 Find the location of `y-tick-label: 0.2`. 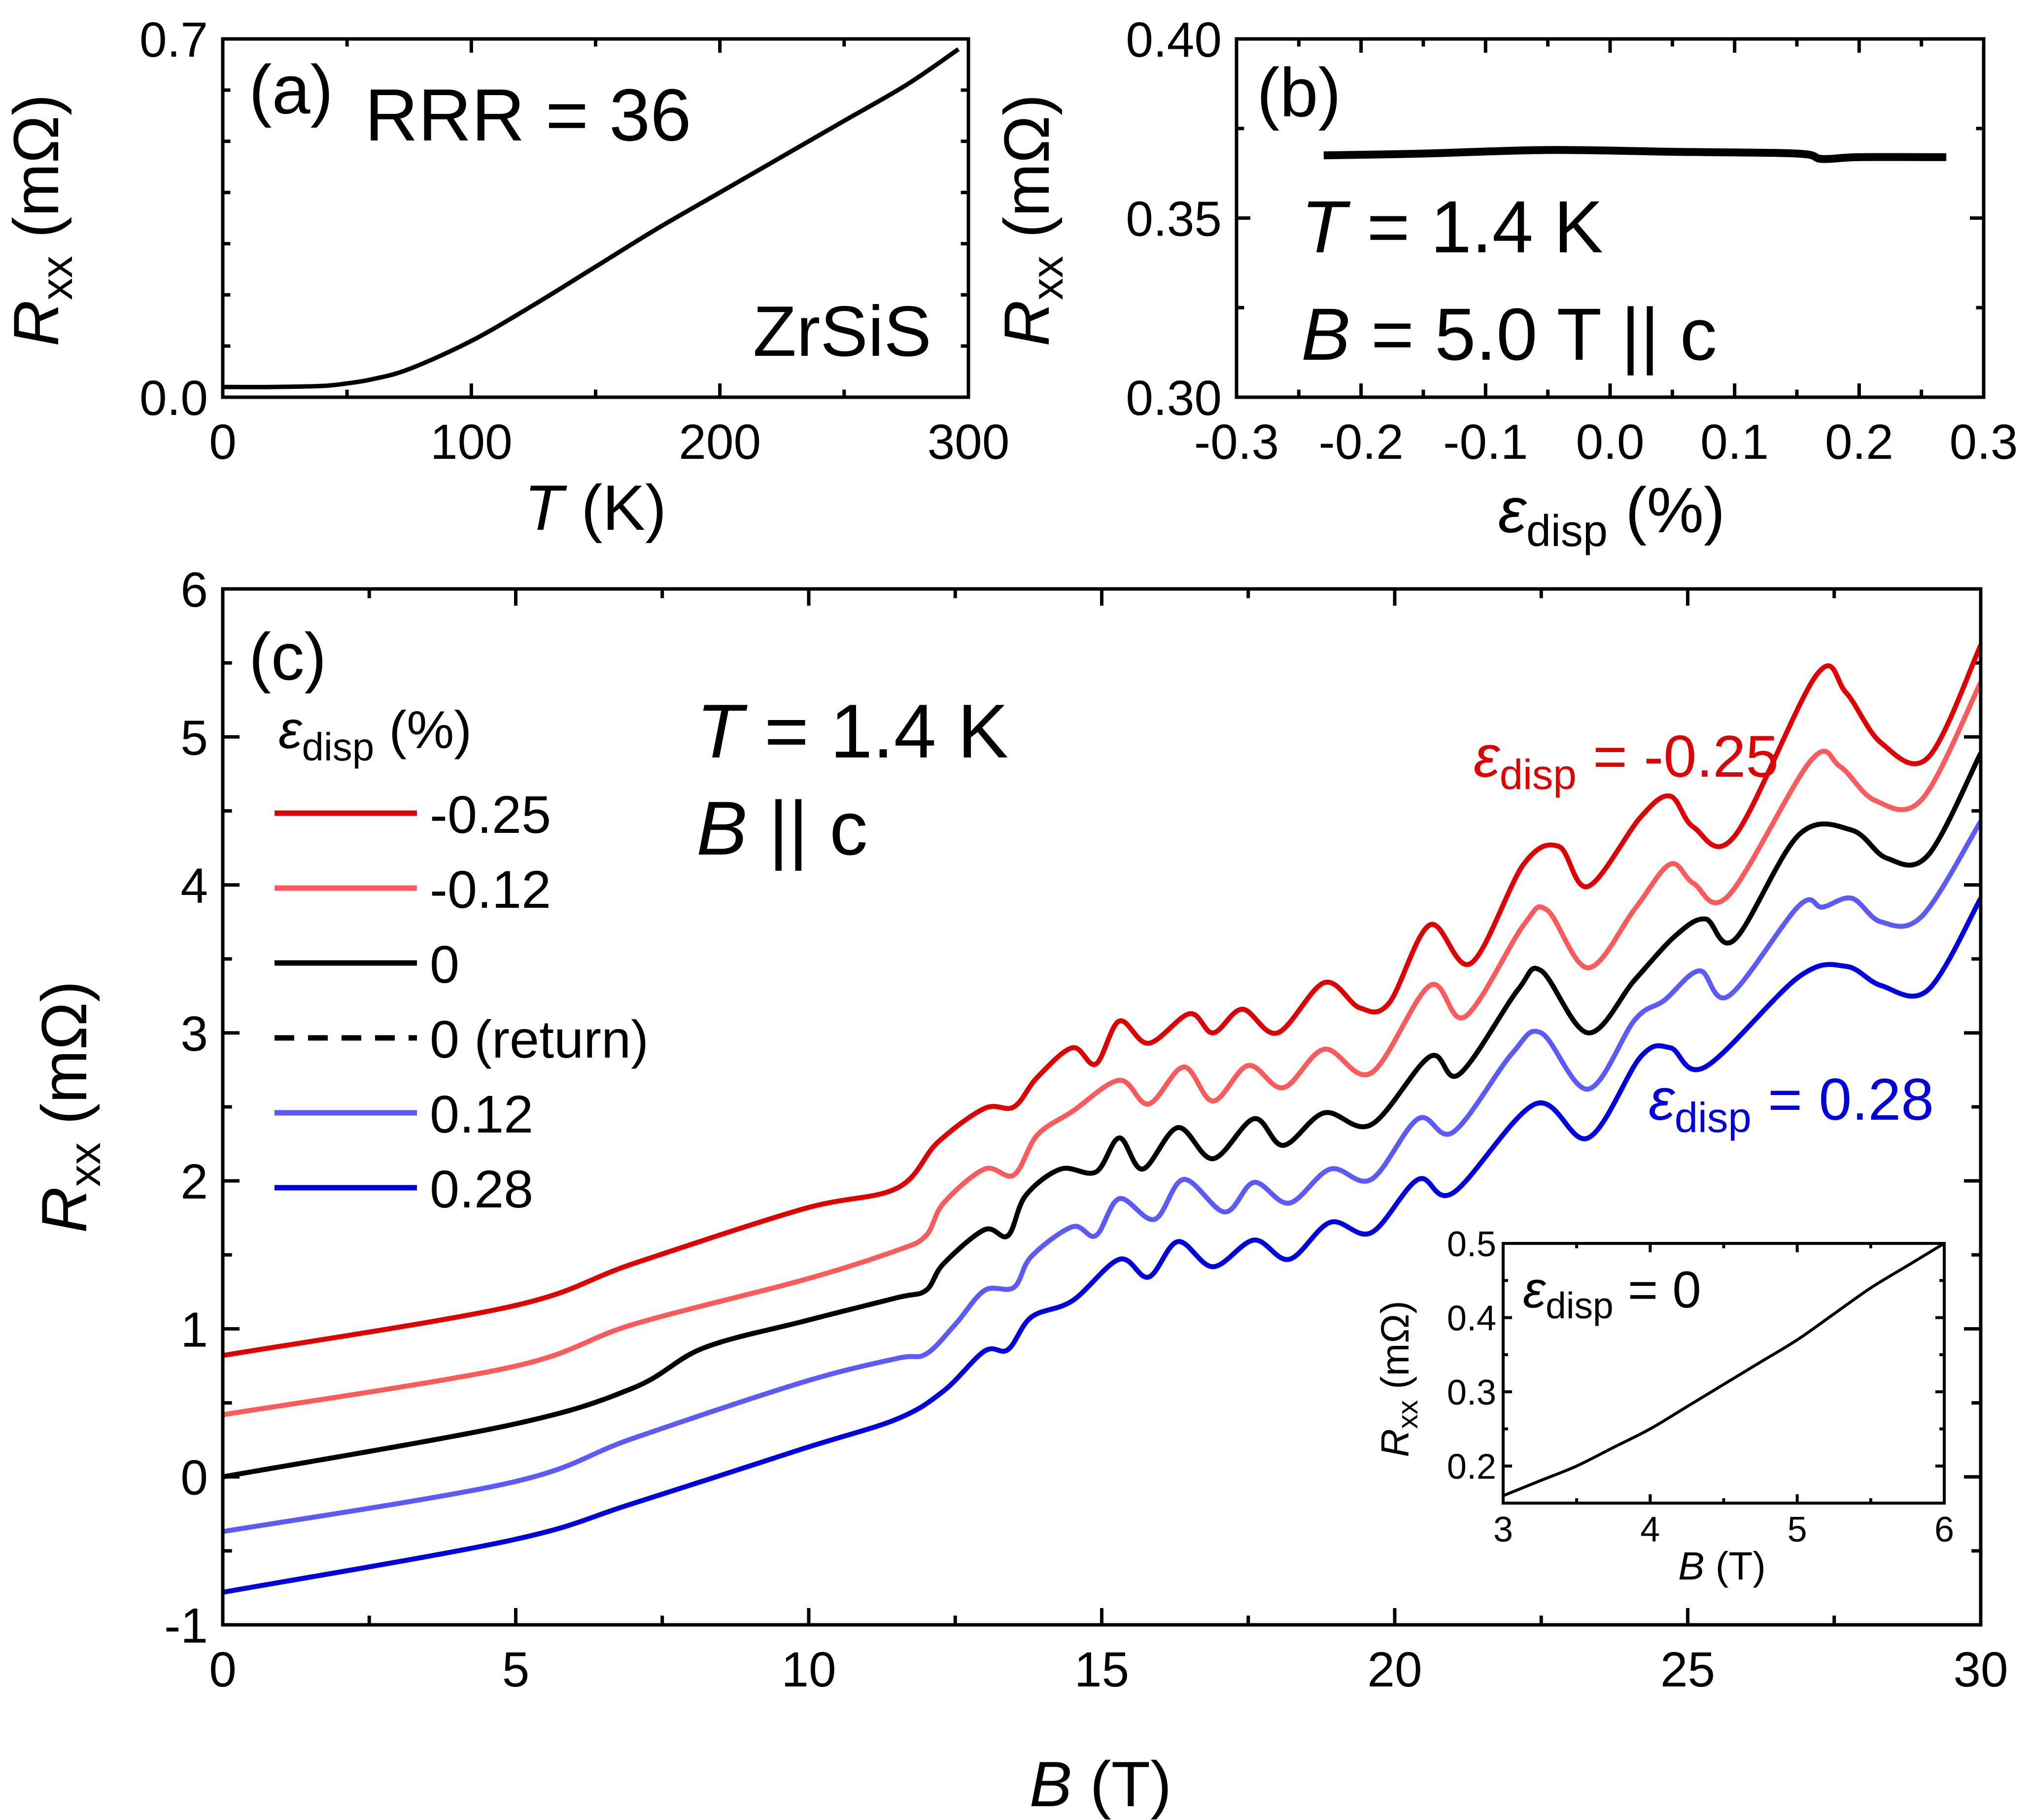

y-tick-label: 0.2 is located at coordinates (1471, 1467).